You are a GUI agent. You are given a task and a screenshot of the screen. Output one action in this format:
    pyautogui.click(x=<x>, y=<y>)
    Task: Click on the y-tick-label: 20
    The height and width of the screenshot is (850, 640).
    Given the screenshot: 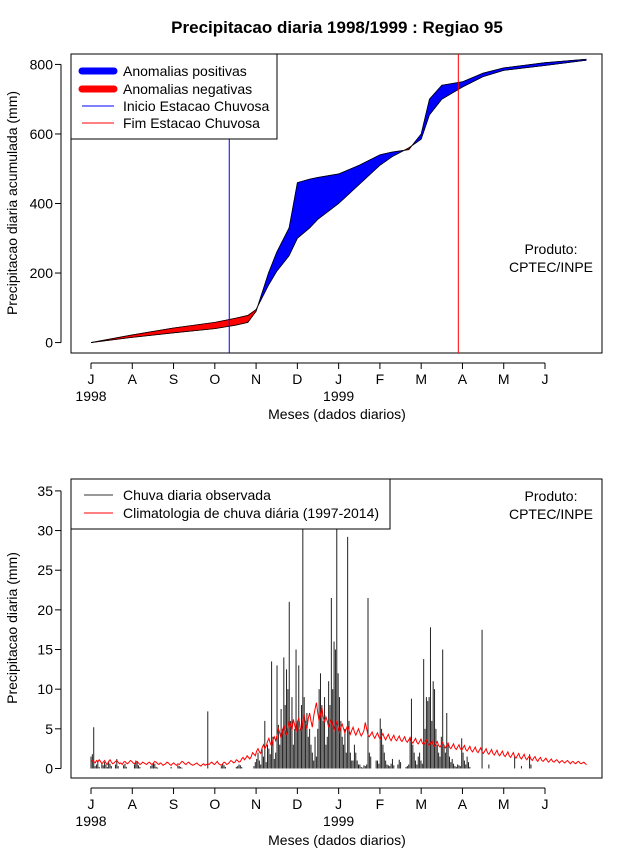 What is the action you would take?
    pyautogui.click(x=45, y=610)
    